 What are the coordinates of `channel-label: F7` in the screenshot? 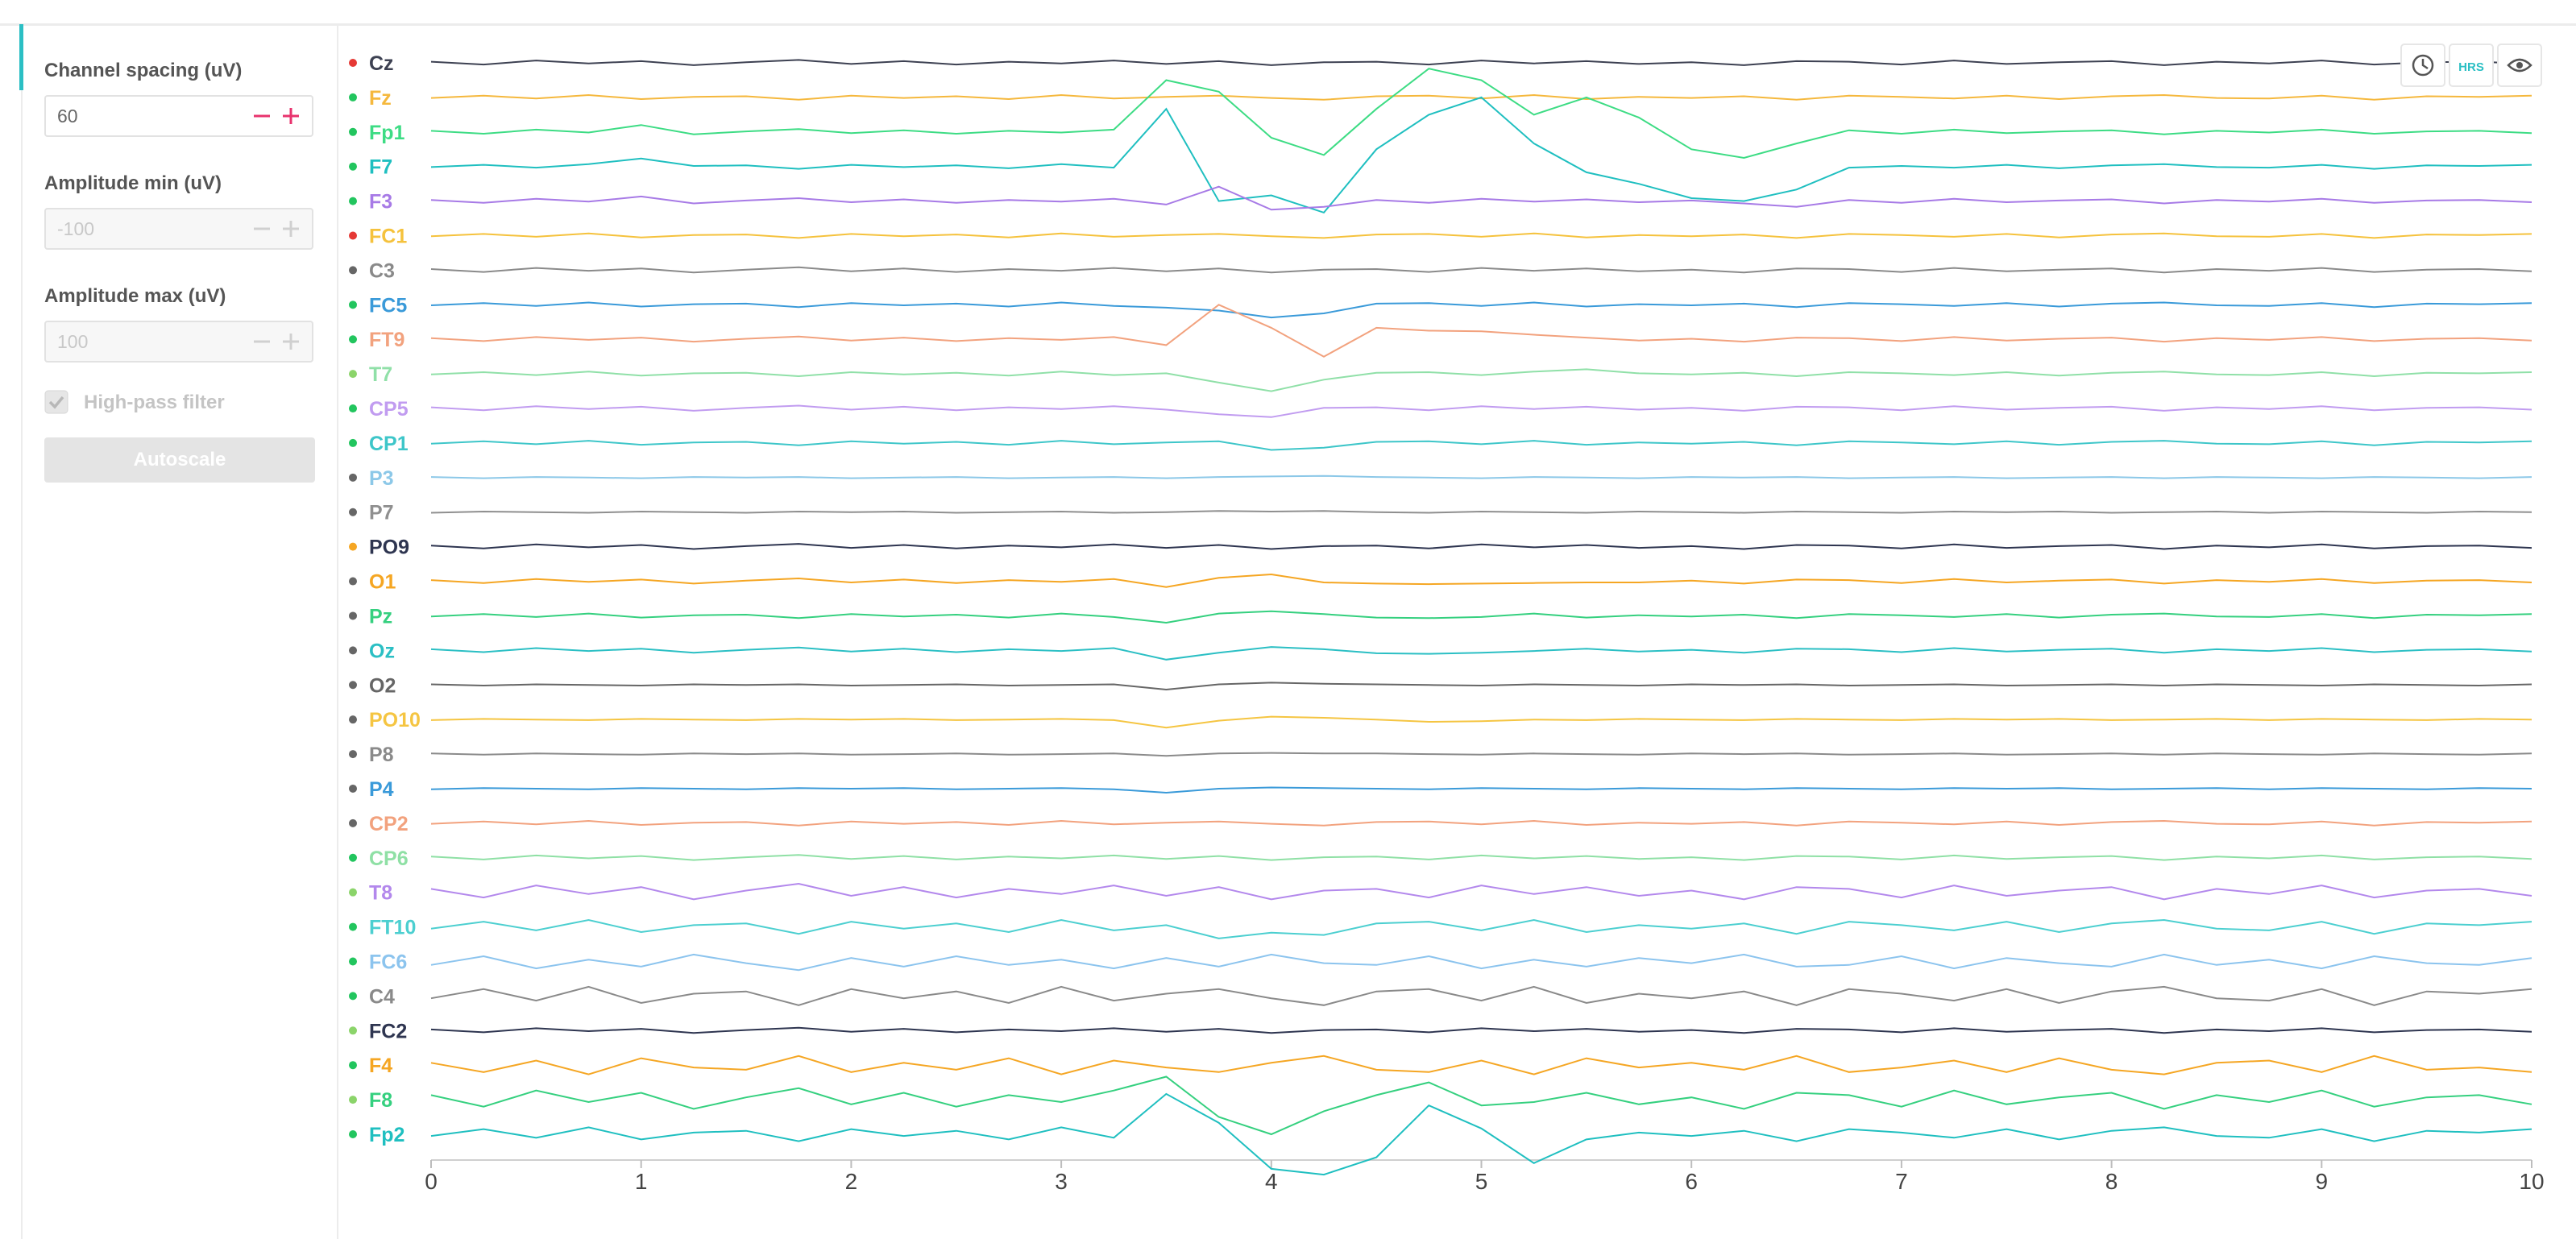 It's located at (380, 168).